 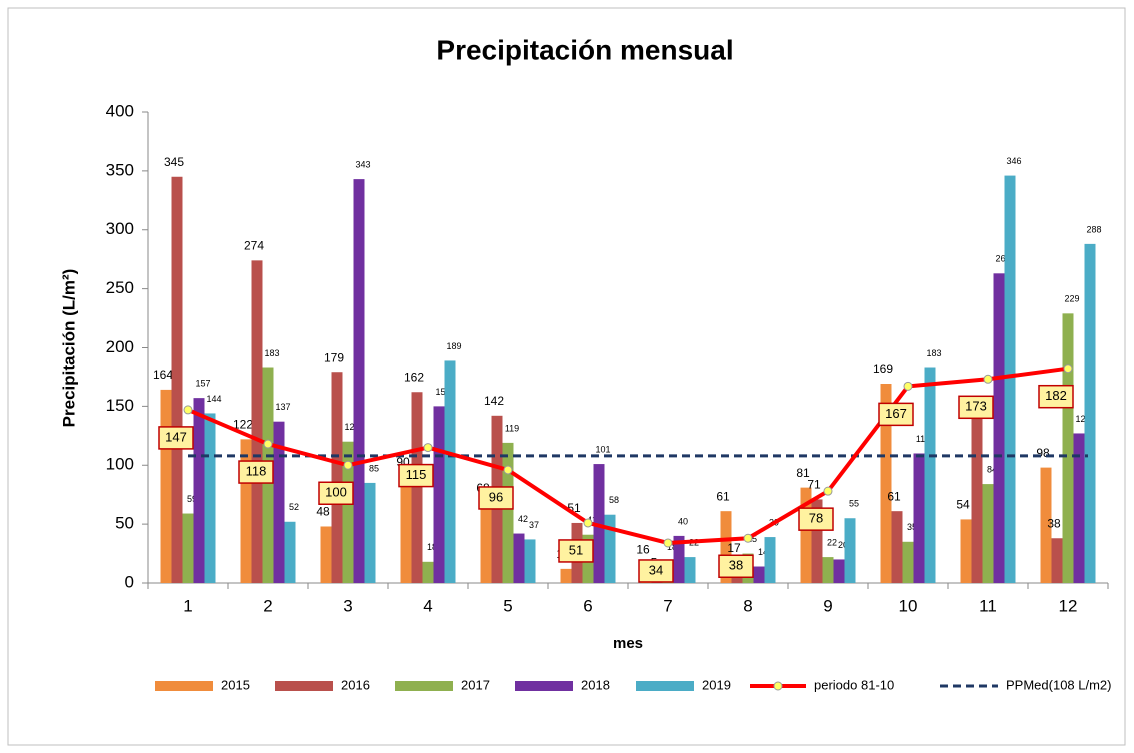 What do you see at coordinates (416, 474) in the screenshot?
I see `line-label: 115` at bounding box center [416, 474].